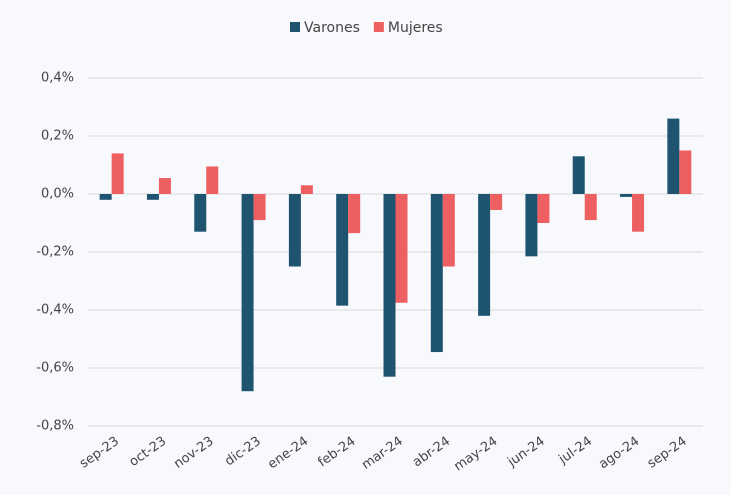 The height and width of the screenshot is (495, 731). What do you see at coordinates (525, 452) in the screenshot?
I see `x-tick-label: jun-24` at bounding box center [525, 452].